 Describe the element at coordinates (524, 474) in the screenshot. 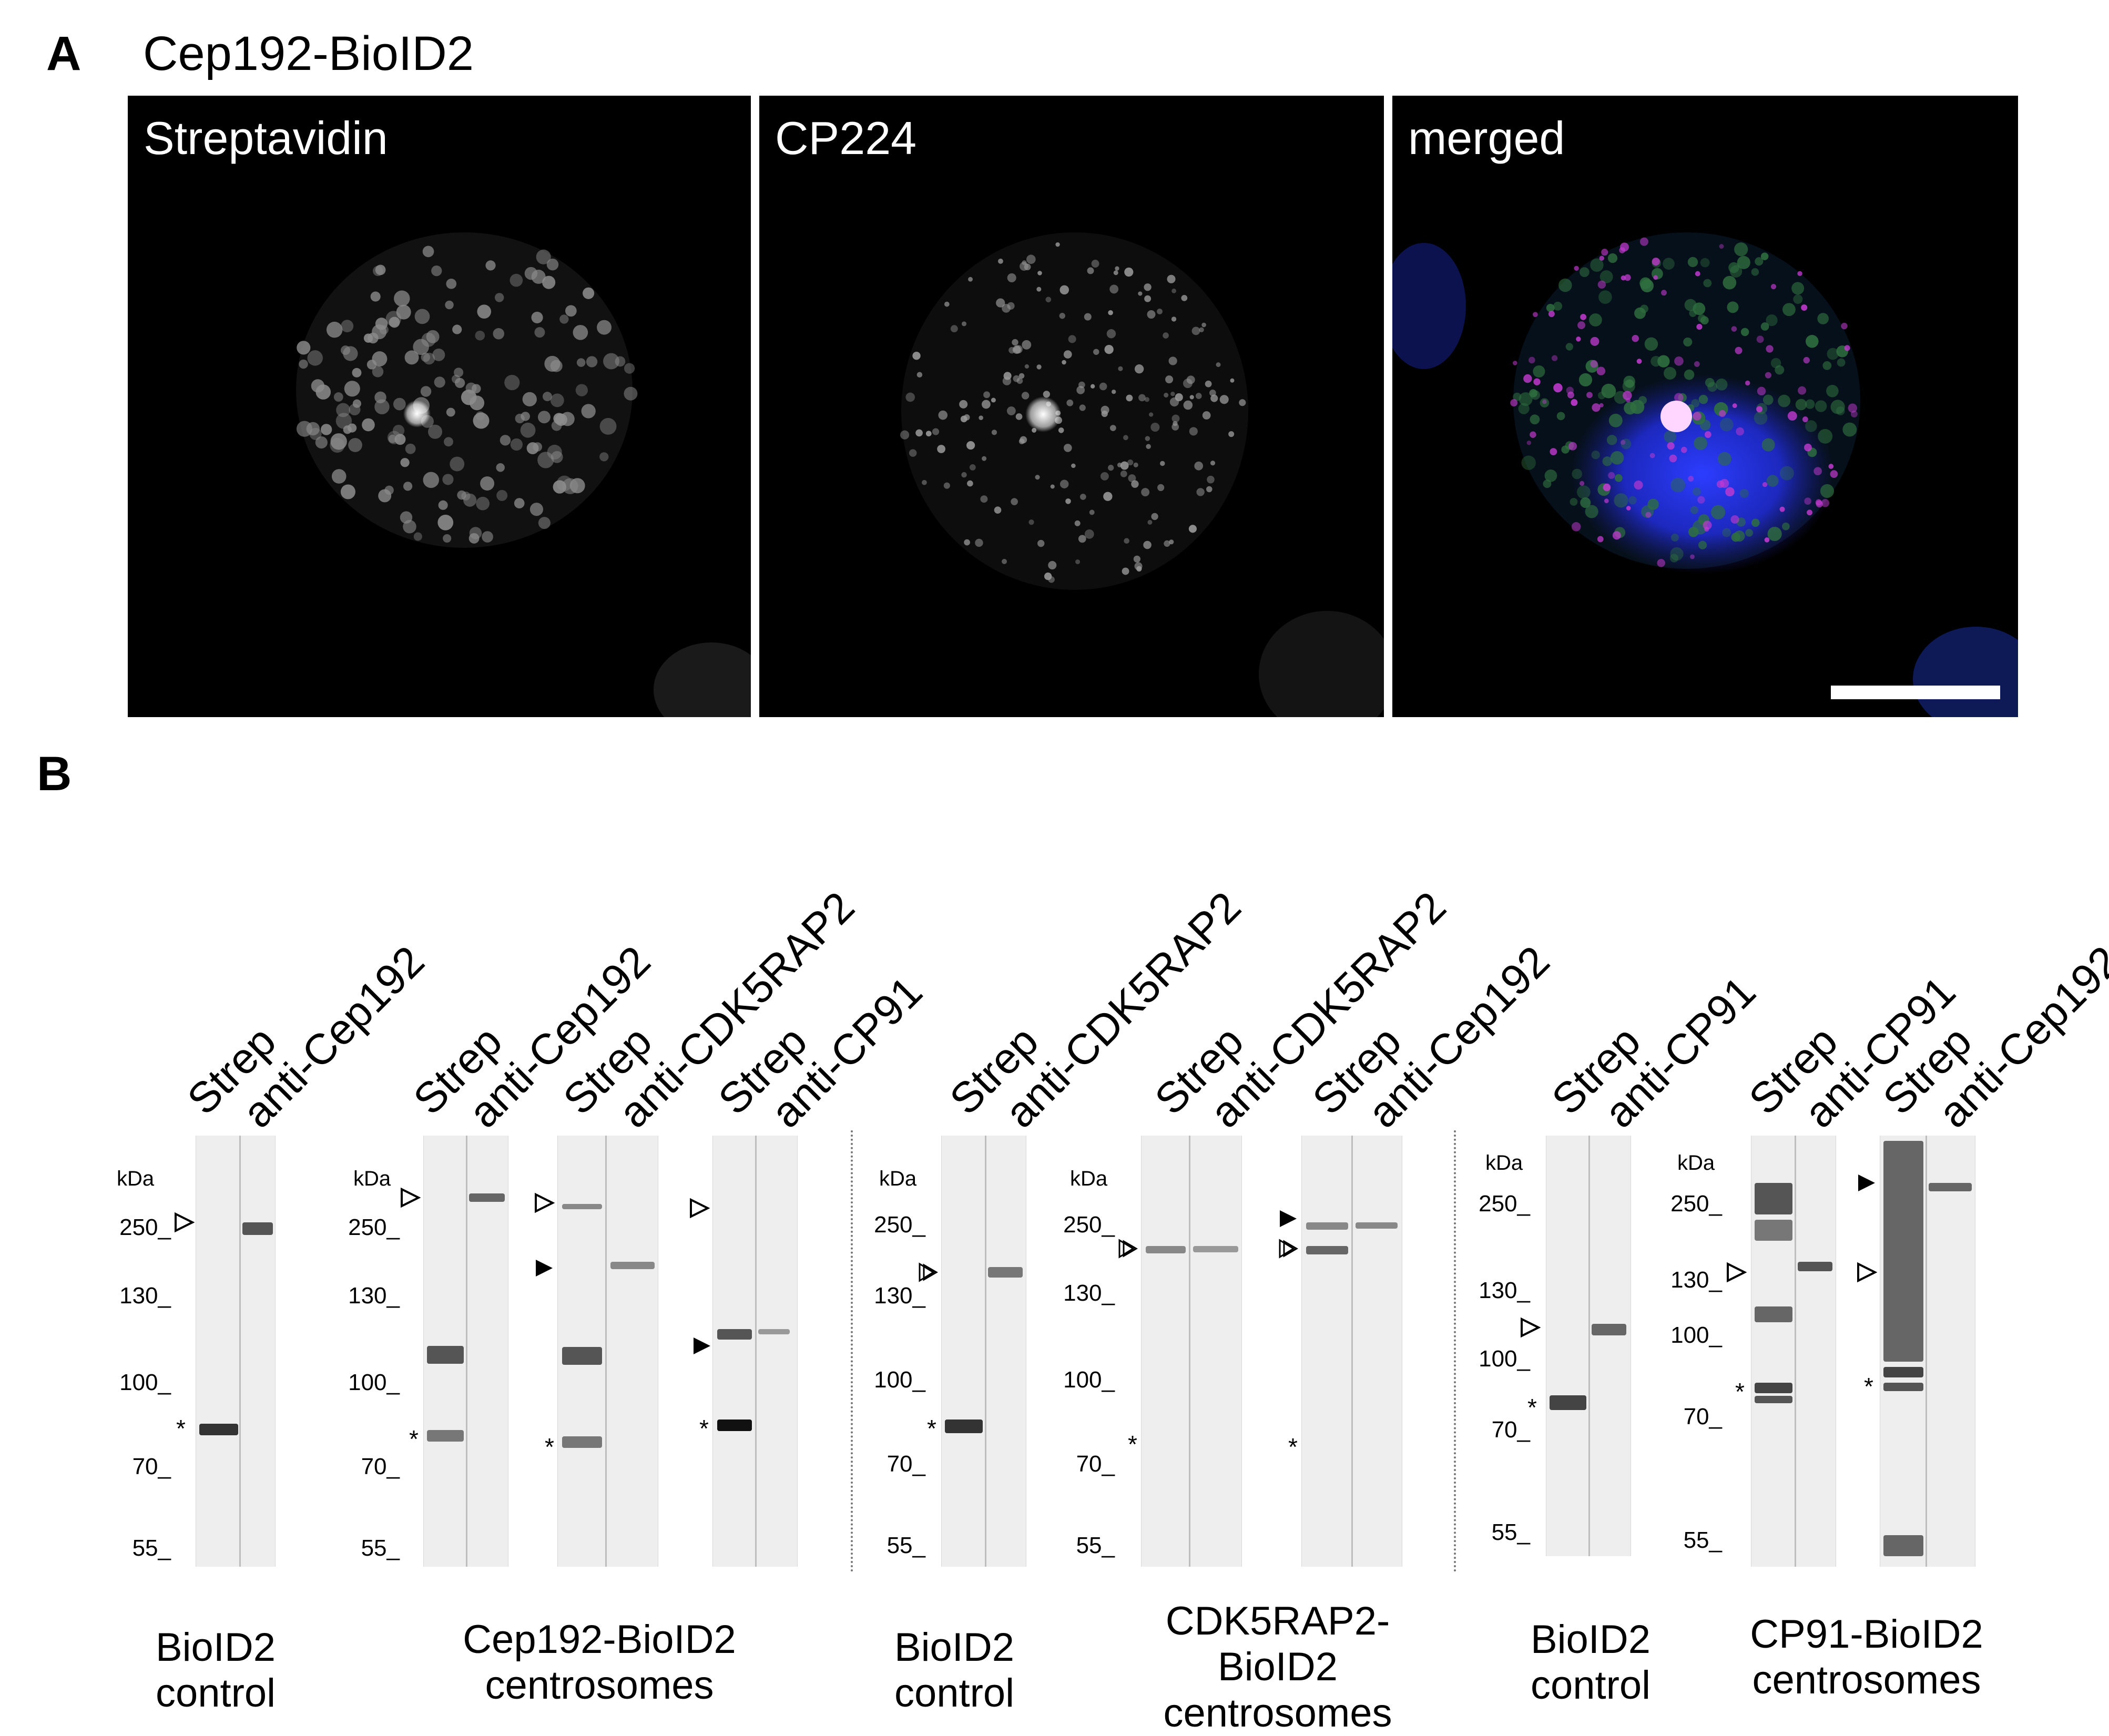

I see `streptavidin-cell-graphic` at that location.